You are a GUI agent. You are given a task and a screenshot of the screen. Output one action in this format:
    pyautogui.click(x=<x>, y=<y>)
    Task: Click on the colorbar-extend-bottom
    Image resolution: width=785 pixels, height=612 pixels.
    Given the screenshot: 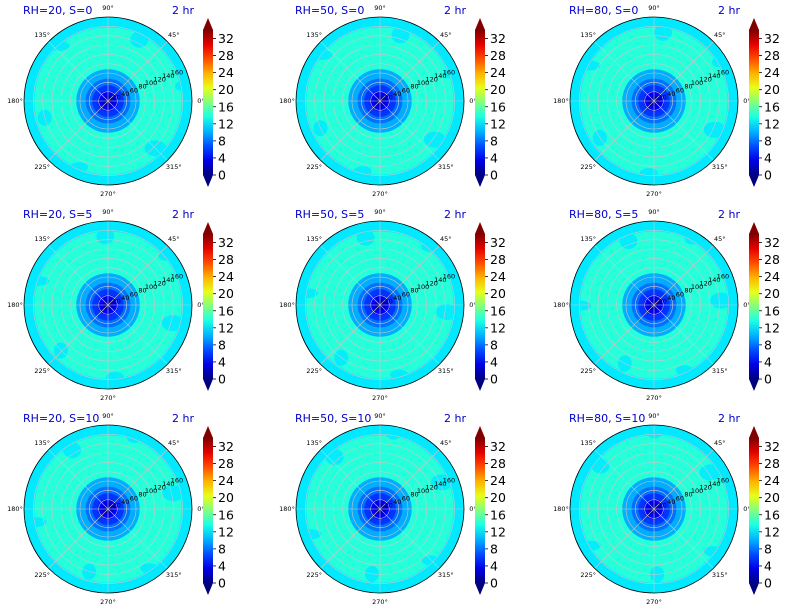 What is the action you would take?
    pyautogui.click(x=480, y=385)
    